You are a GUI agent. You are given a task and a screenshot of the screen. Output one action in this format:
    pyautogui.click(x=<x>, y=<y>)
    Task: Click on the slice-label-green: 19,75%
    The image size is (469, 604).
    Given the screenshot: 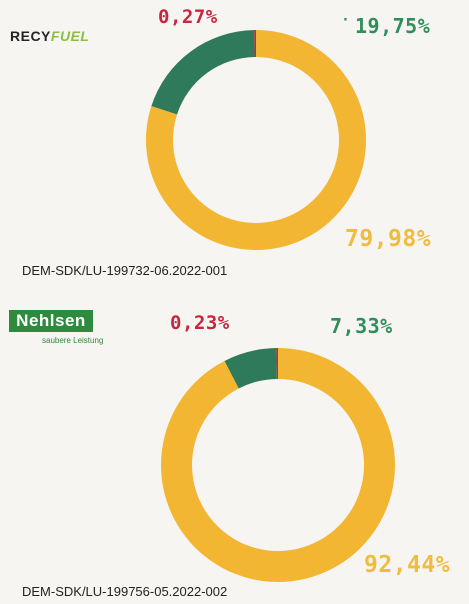 What is the action you would take?
    pyautogui.click(x=393, y=26)
    